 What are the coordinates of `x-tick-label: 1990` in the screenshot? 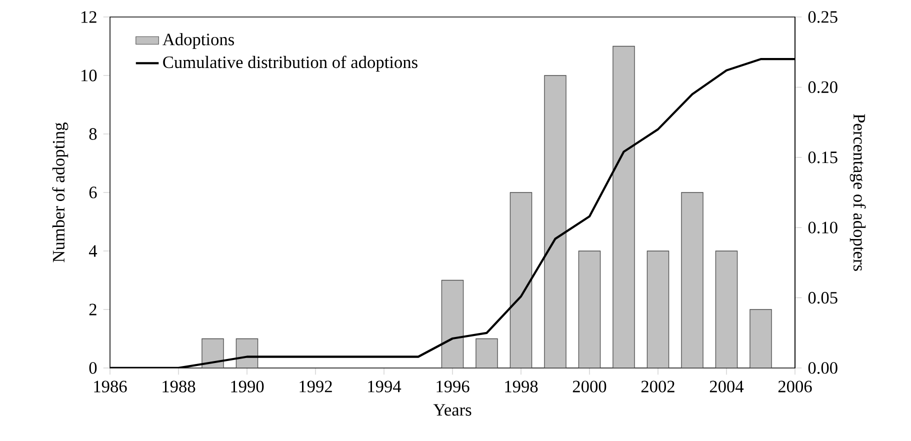 It's located at (247, 386).